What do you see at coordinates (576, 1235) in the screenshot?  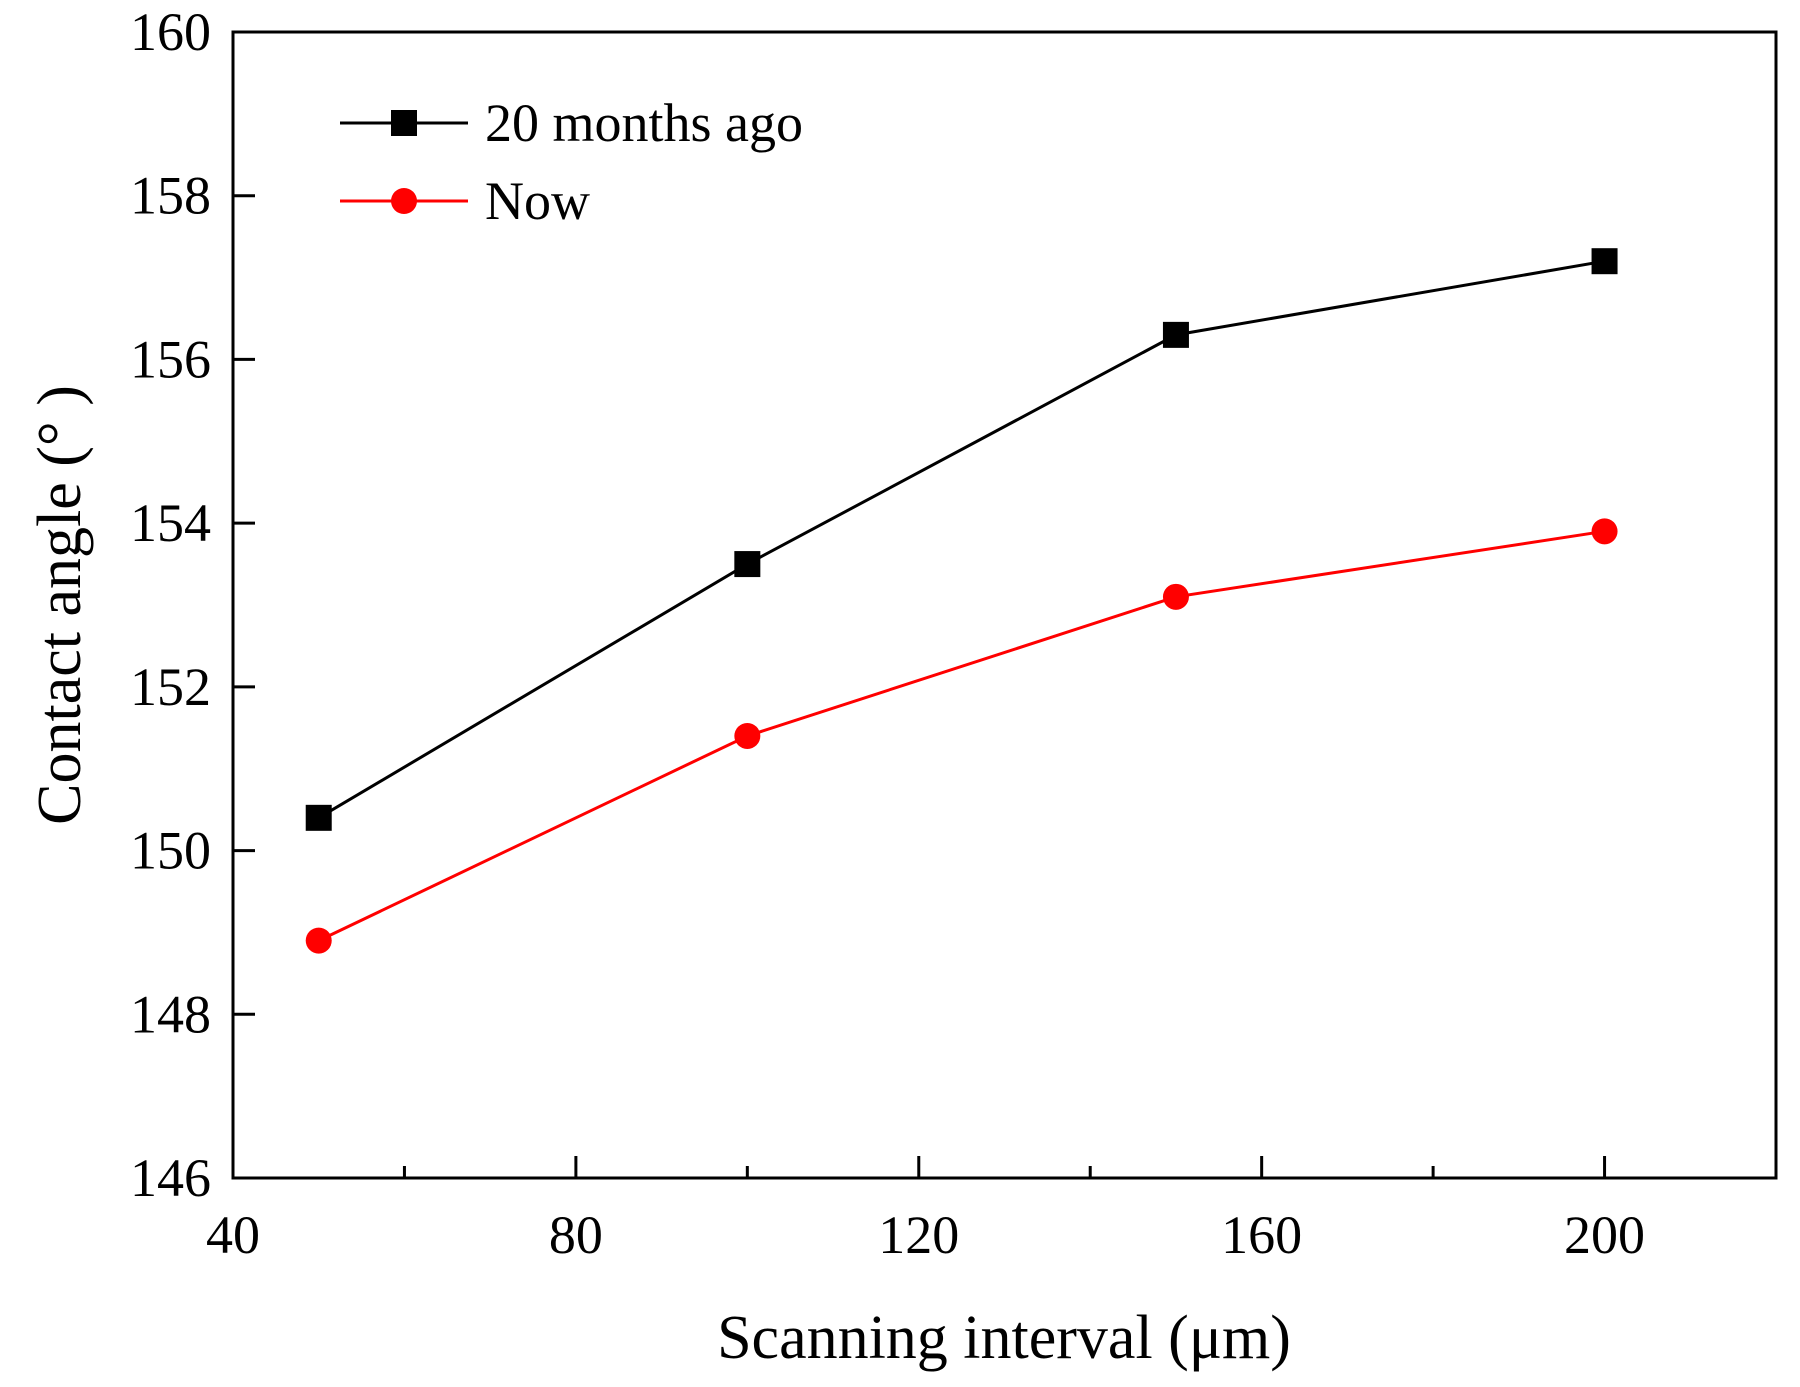 I see `x-tick-label: 80` at bounding box center [576, 1235].